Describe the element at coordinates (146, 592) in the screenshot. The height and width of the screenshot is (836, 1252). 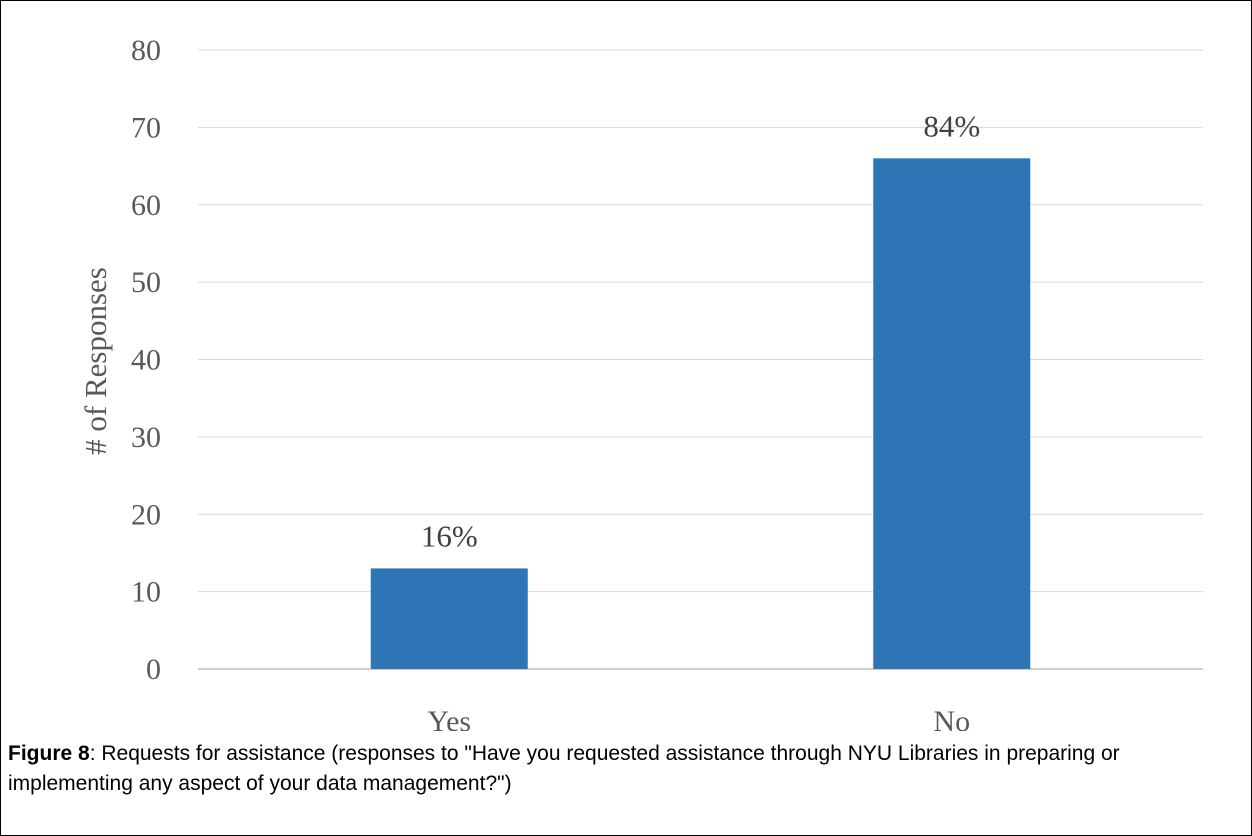
I see `y-tick-label: 10` at that location.